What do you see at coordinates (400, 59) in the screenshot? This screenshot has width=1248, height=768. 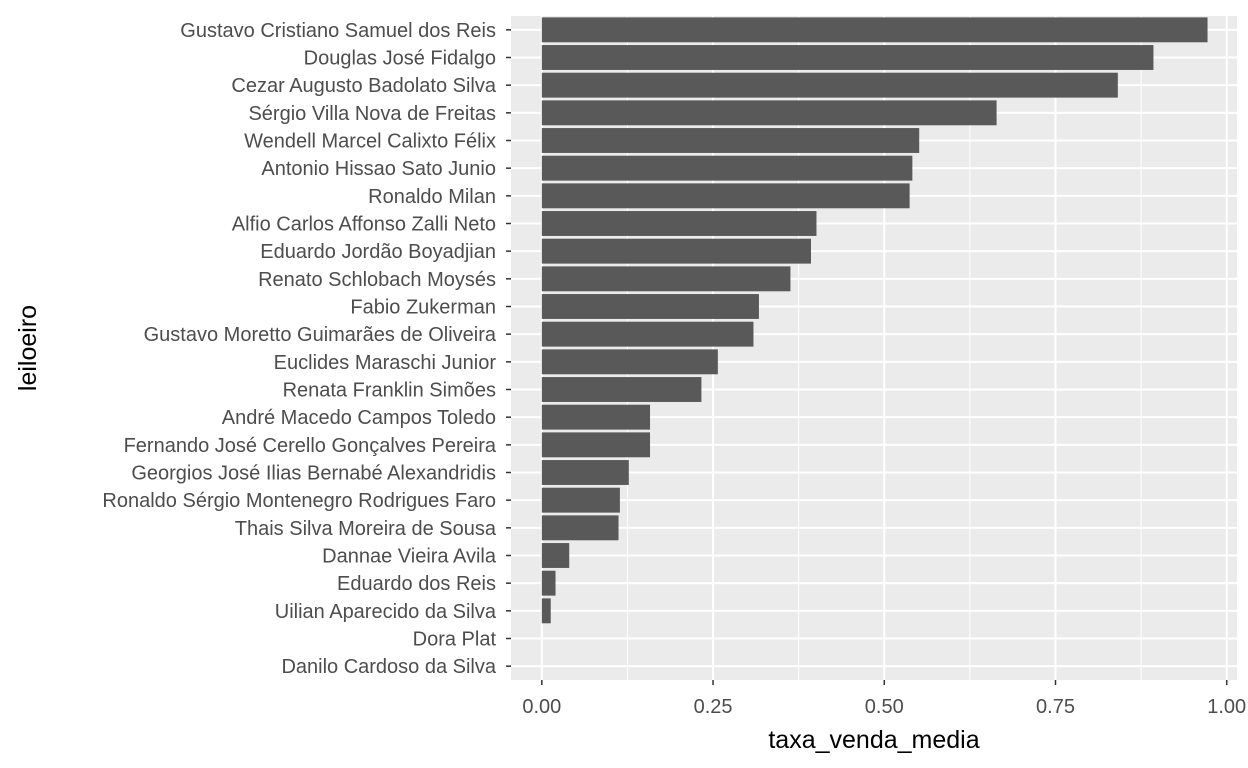 I see `y-tick-label: Douglas José Fidalgo` at bounding box center [400, 59].